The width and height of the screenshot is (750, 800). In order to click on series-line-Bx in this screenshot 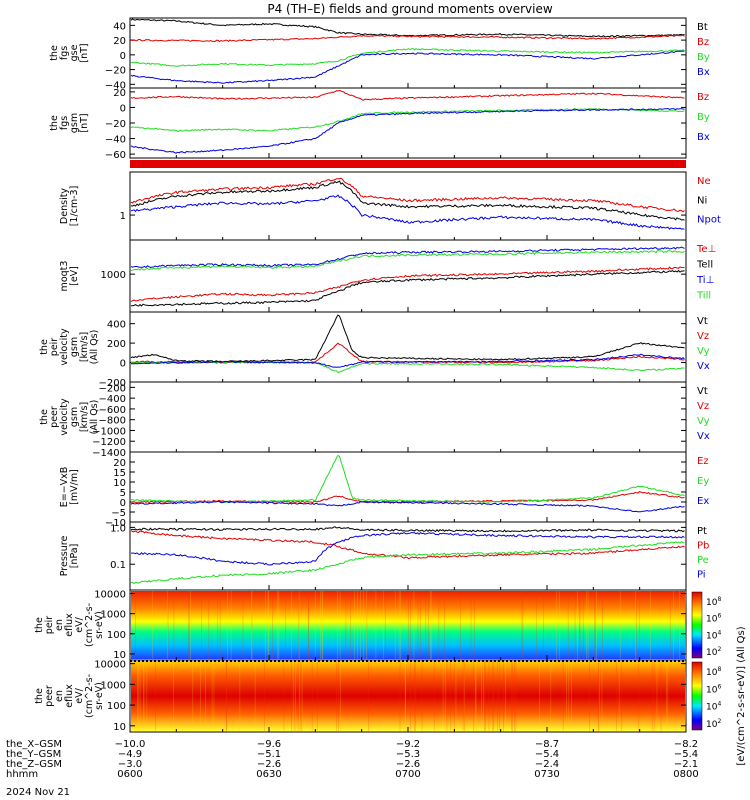, I will do `click(407, 67)`.